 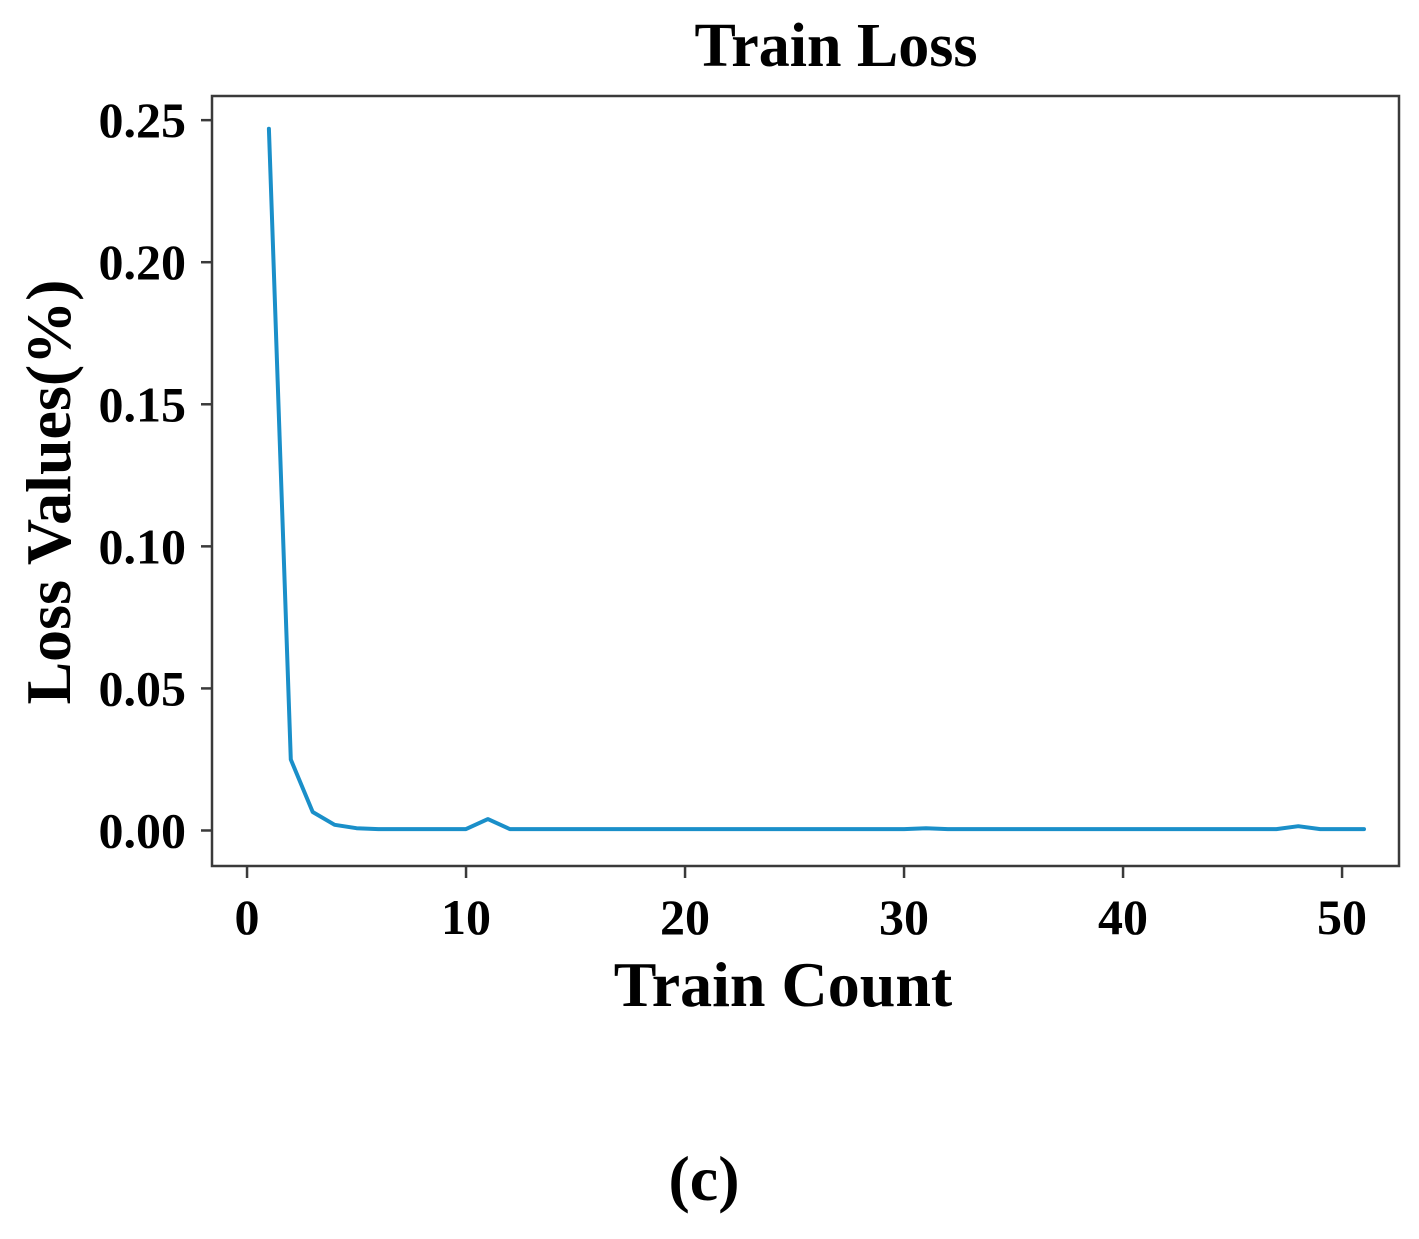 I want to click on y-tick-label: 0.00, so click(x=143, y=830).